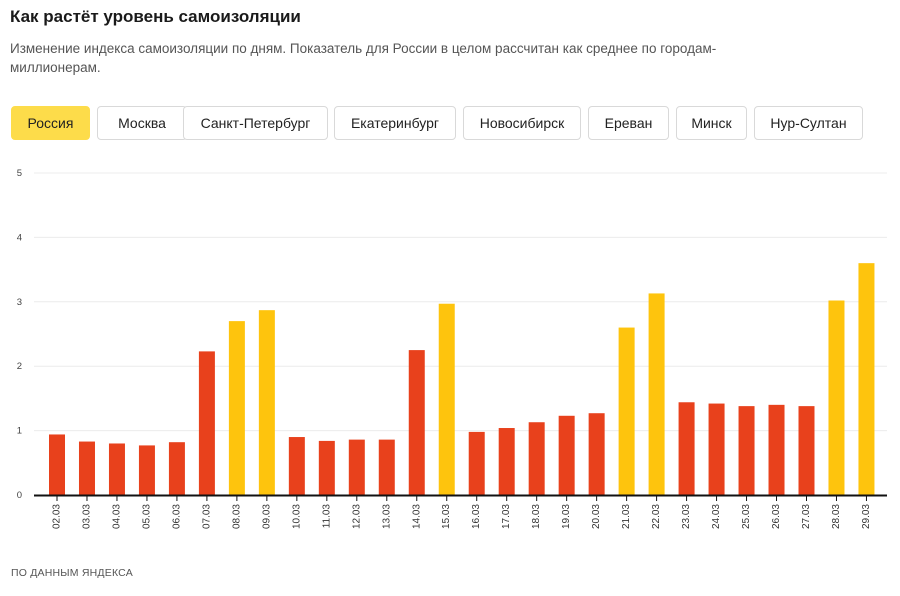 This screenshot has width=900, height=596. What do you see at coordinates (395, 123) in the screenshot?
I see `tab-yekaterinburg: Екатеринбург` at bounding box center [395, 123].